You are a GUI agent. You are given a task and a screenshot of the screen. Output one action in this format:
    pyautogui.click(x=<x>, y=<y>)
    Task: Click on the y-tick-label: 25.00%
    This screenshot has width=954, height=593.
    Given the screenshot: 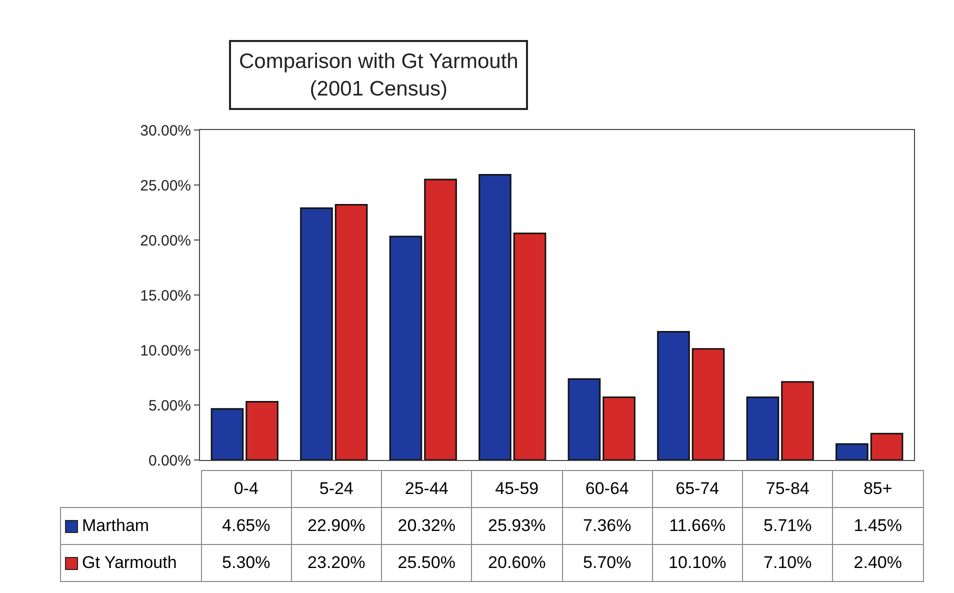 What is the action you would take?
    pyautogui.click(x=165, y=185)
    